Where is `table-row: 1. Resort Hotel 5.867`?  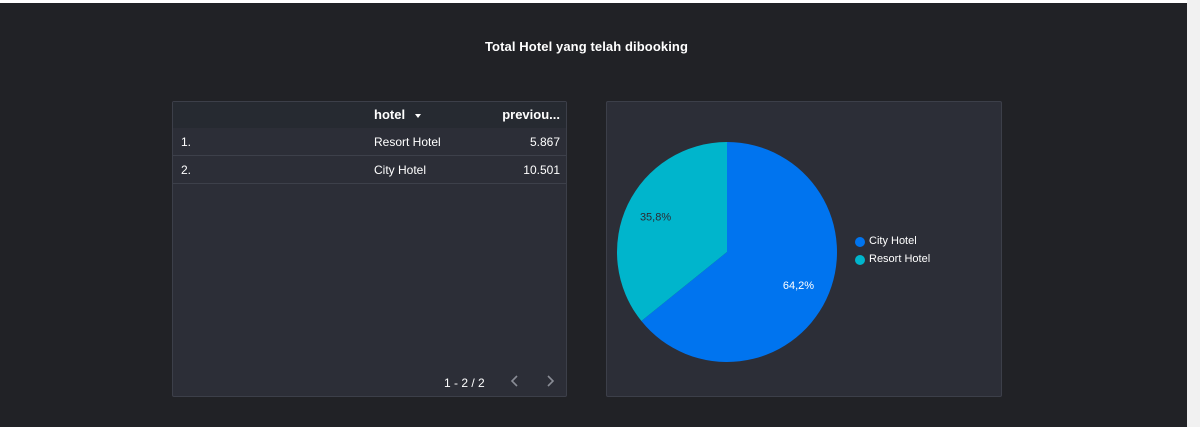 table-row: 1. Resort Hotel 5.867 is located at coordinates (369, 142).